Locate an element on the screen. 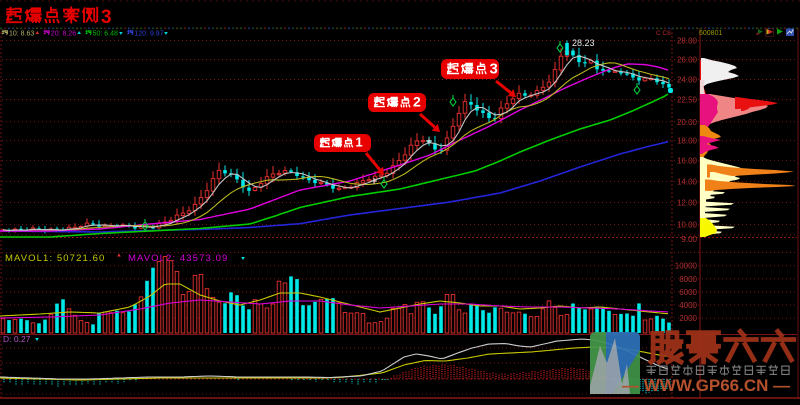  svg-text: 10: 8.63 is located at coordinates (21, 34).